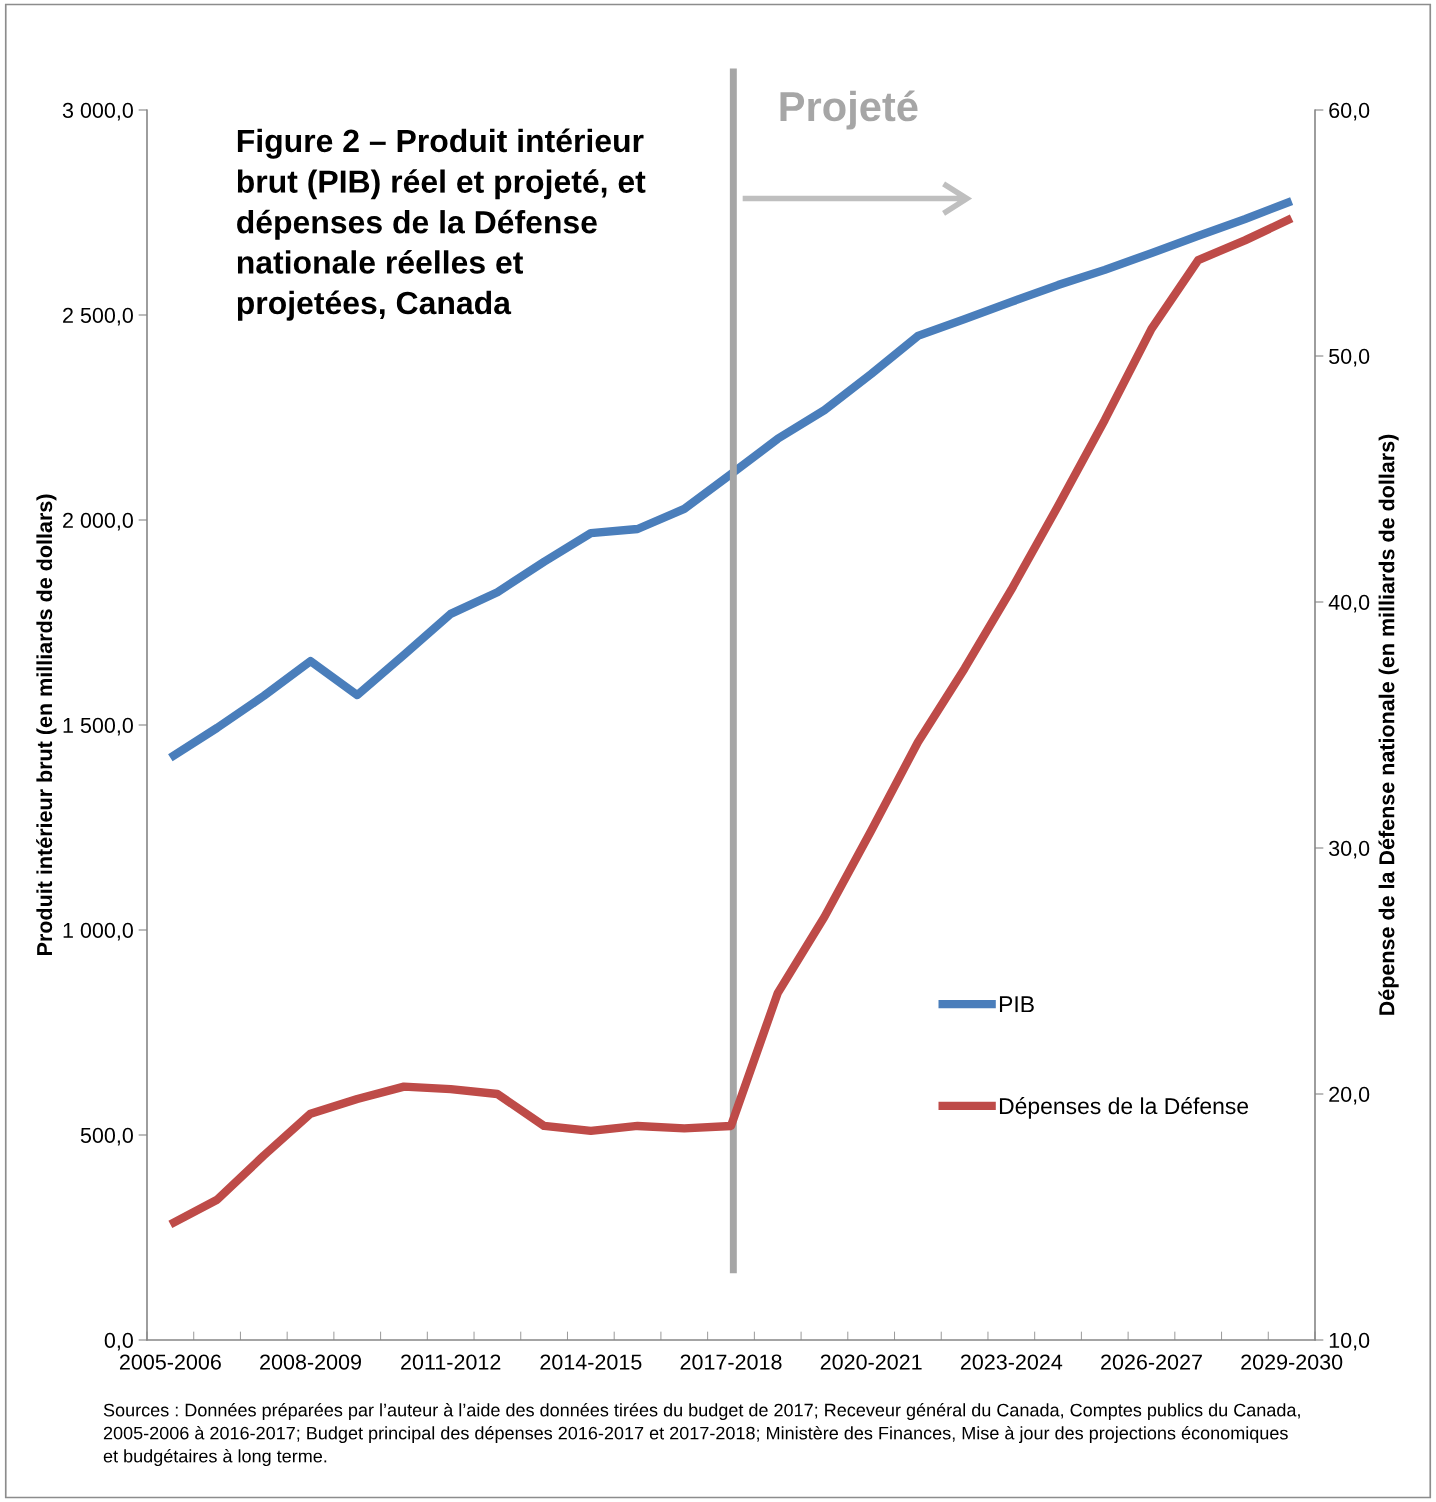 This screenshot has height=1502, width=1436. What do you see at coordinates (310, 1362) in the screenshot?
I see `x-tick-label: 2008-2009` at bounding box center [310, 1362].